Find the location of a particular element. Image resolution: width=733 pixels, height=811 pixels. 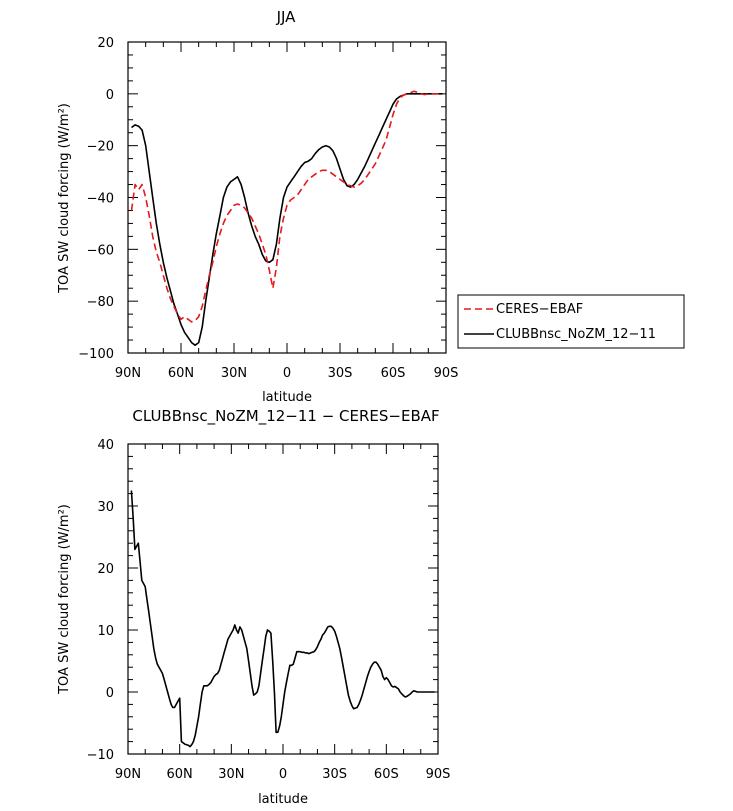

bottom-xtick-label: 30S is located at coordinates (334, 774).